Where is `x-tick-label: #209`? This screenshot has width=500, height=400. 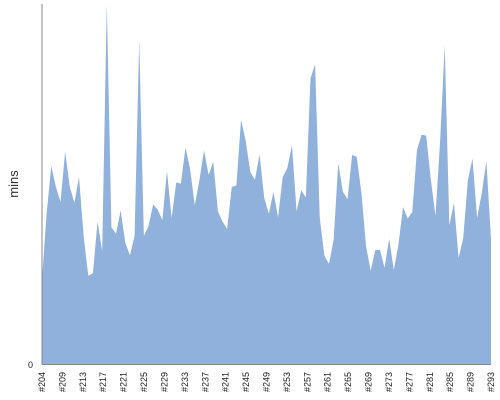
x-tick-label: #209 is located at coordinates (62, 382).